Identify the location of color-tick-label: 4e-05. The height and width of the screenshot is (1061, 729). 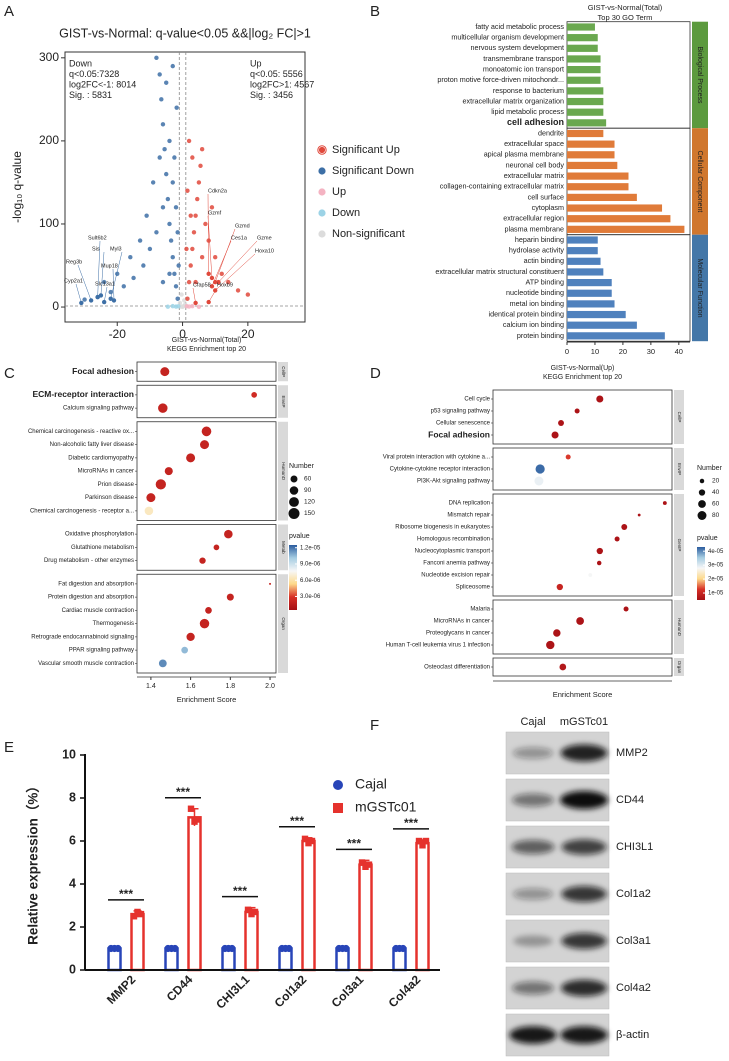
(716, 552).